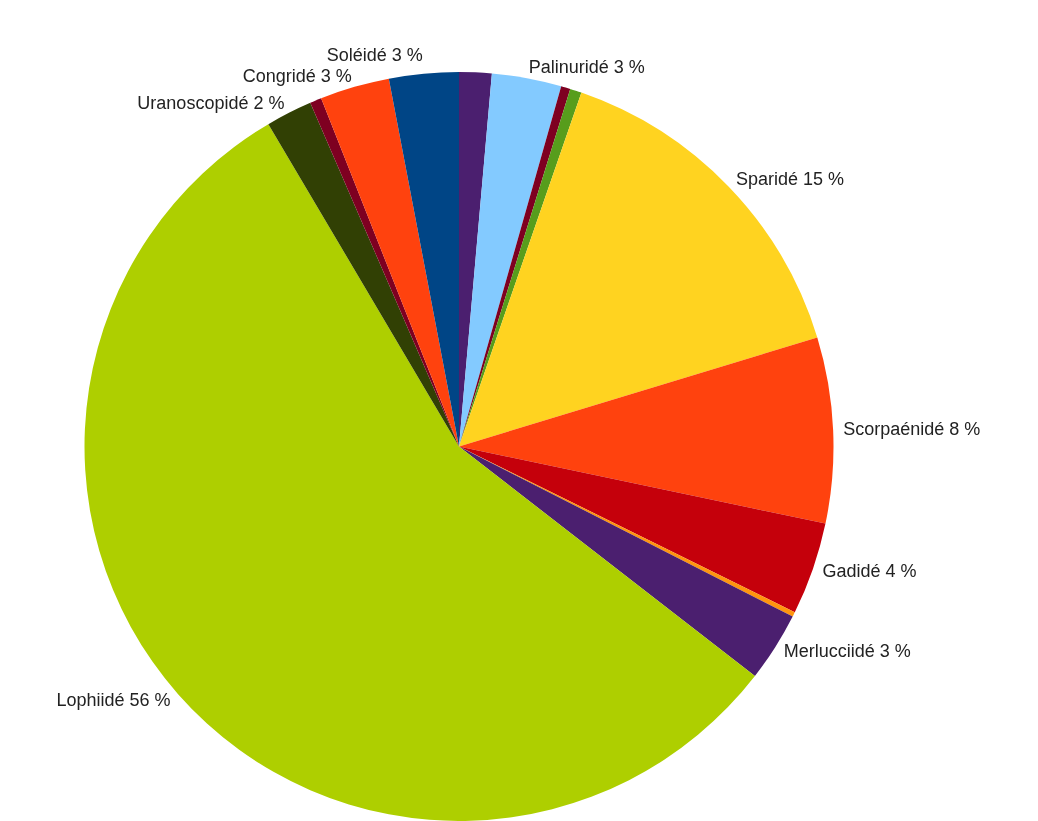 The width and height of the screenshot is (1038, 821). What do you see at coordinates (869, 571) in the screenshot?
I see `slice-label: Gadidé 4 %` at bounding box center [869, 571].